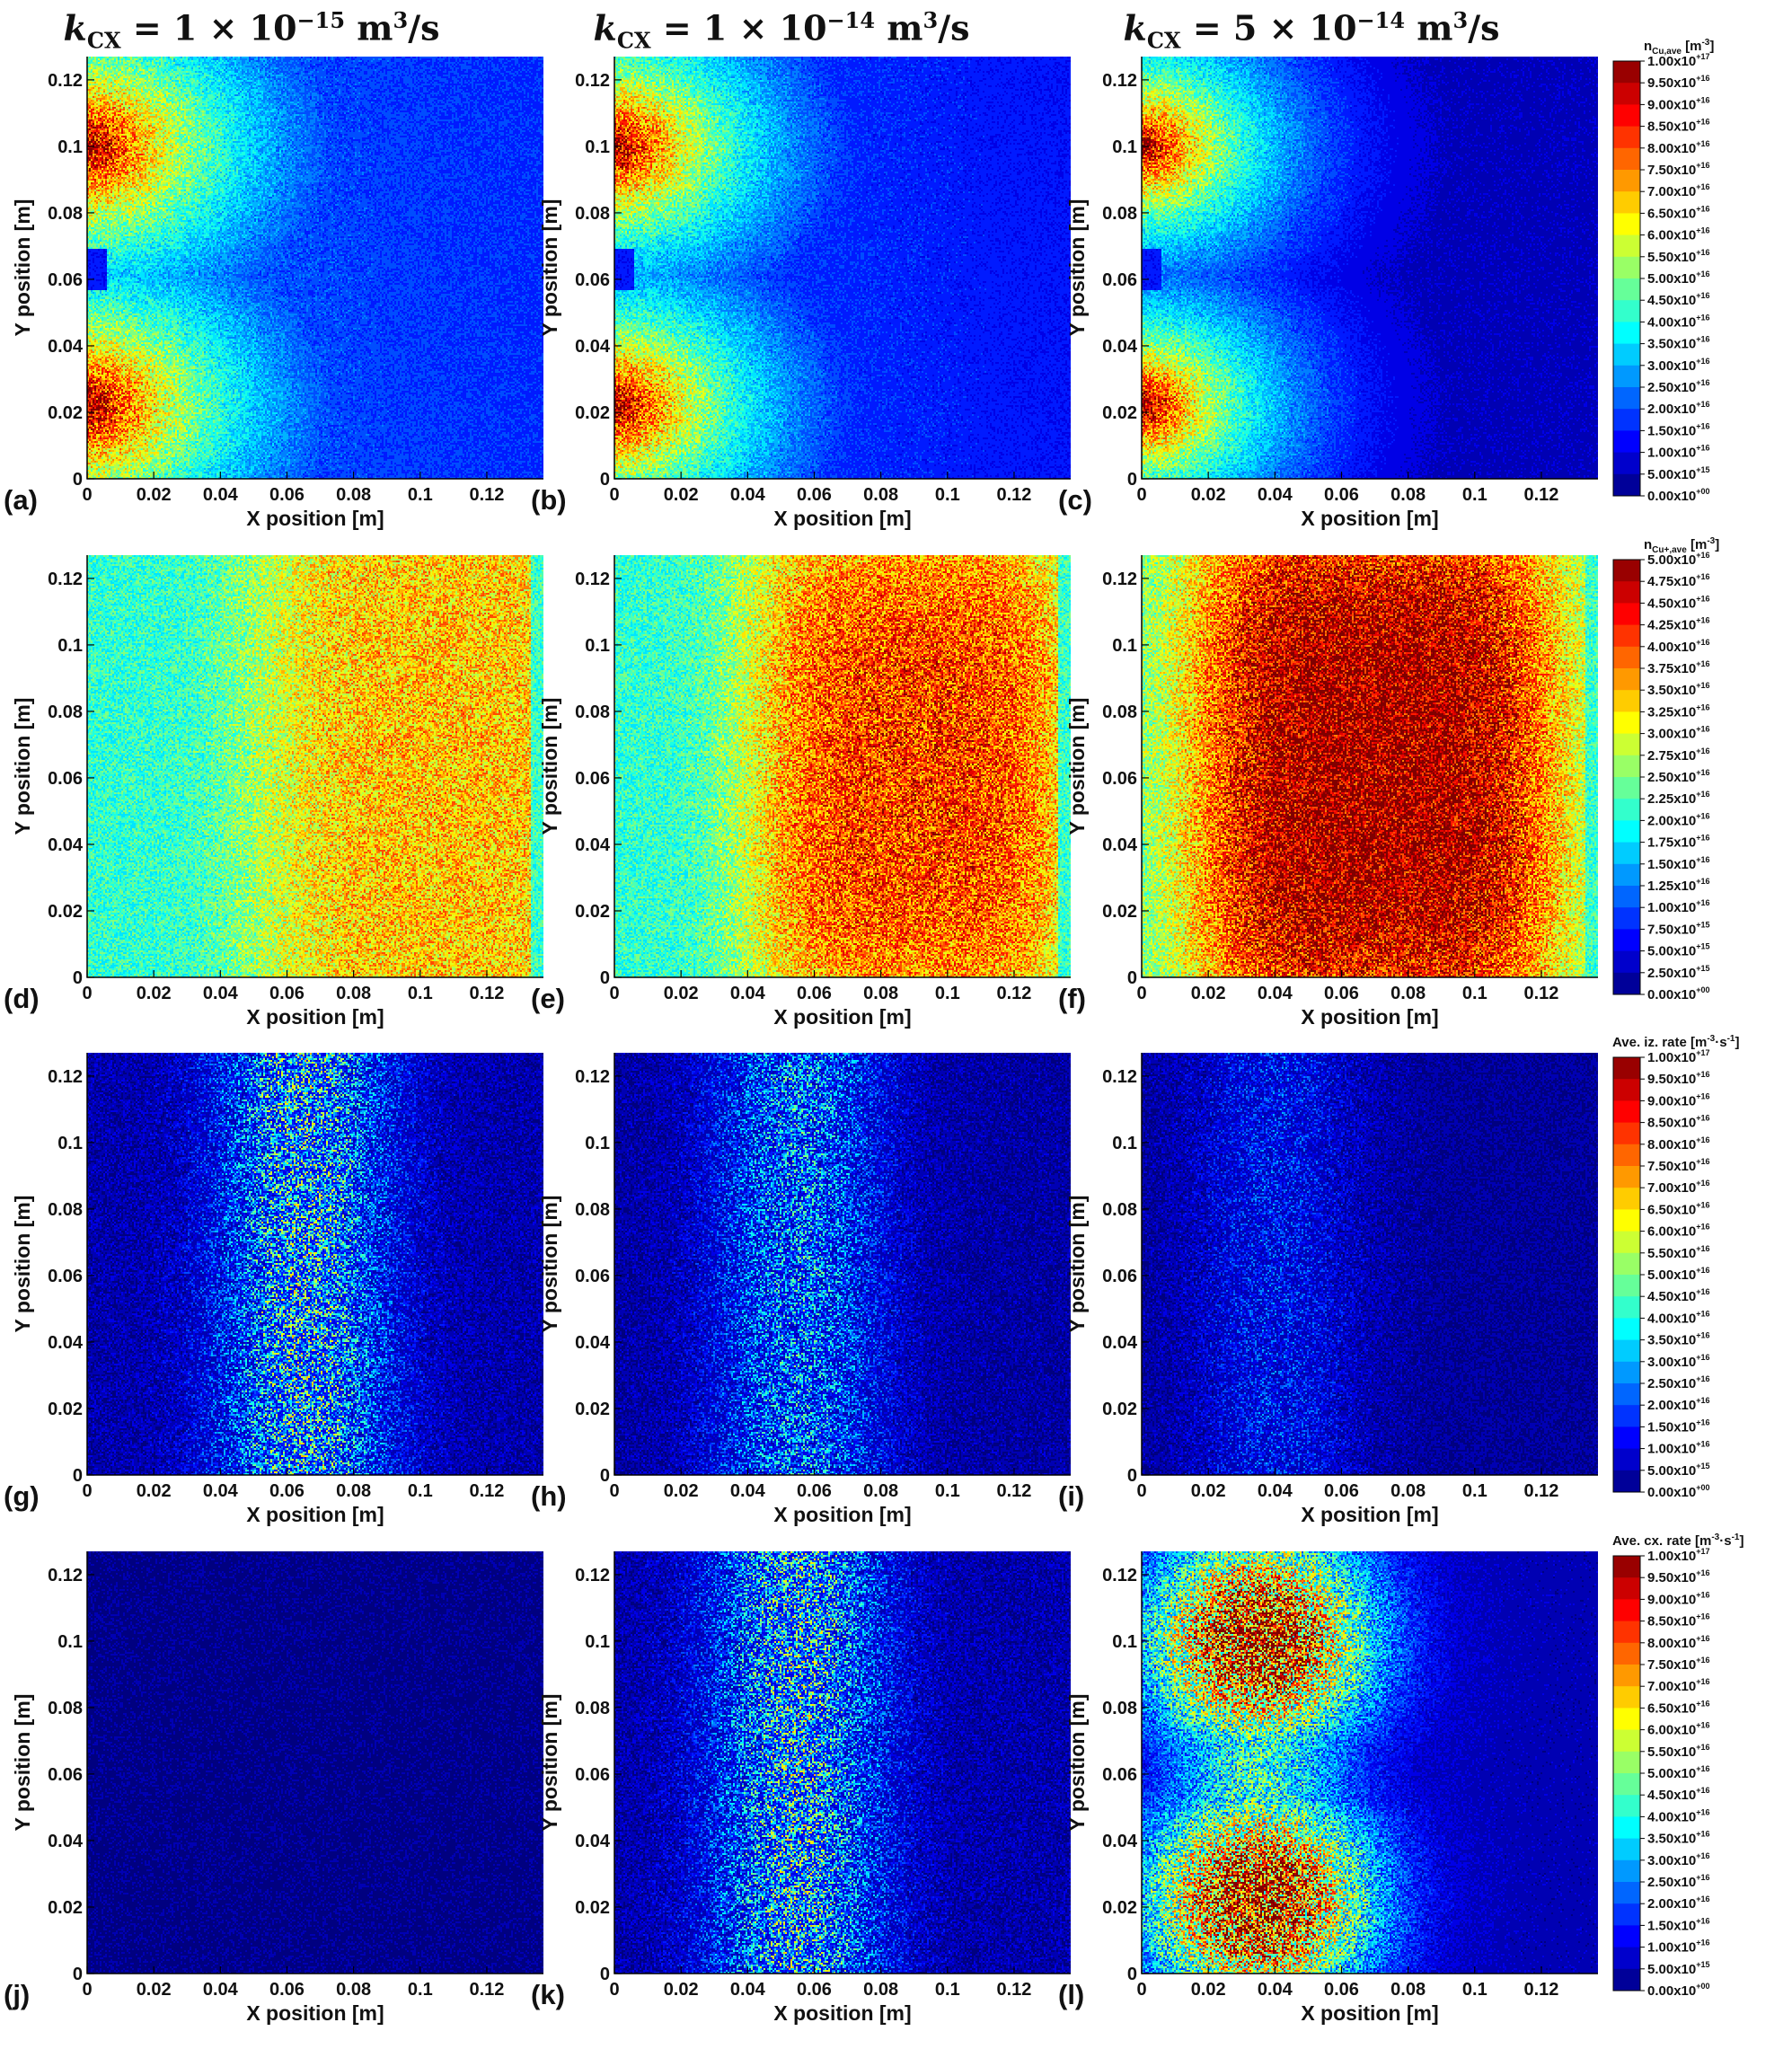 The height and width of the screenshot is (2049, 1792). I want to click on panel-label: (d), so click(22, 998).